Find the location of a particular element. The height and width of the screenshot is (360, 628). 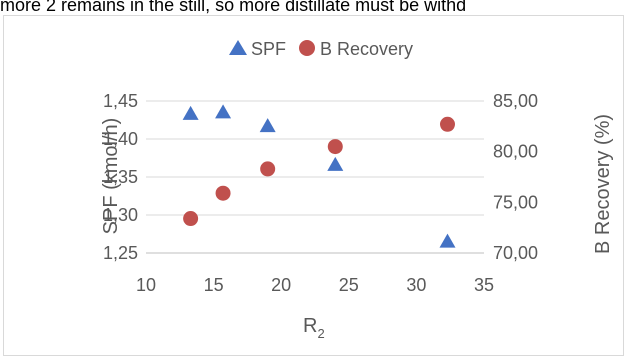

x-axis-title: R2 is located at coordinates (314, 328).